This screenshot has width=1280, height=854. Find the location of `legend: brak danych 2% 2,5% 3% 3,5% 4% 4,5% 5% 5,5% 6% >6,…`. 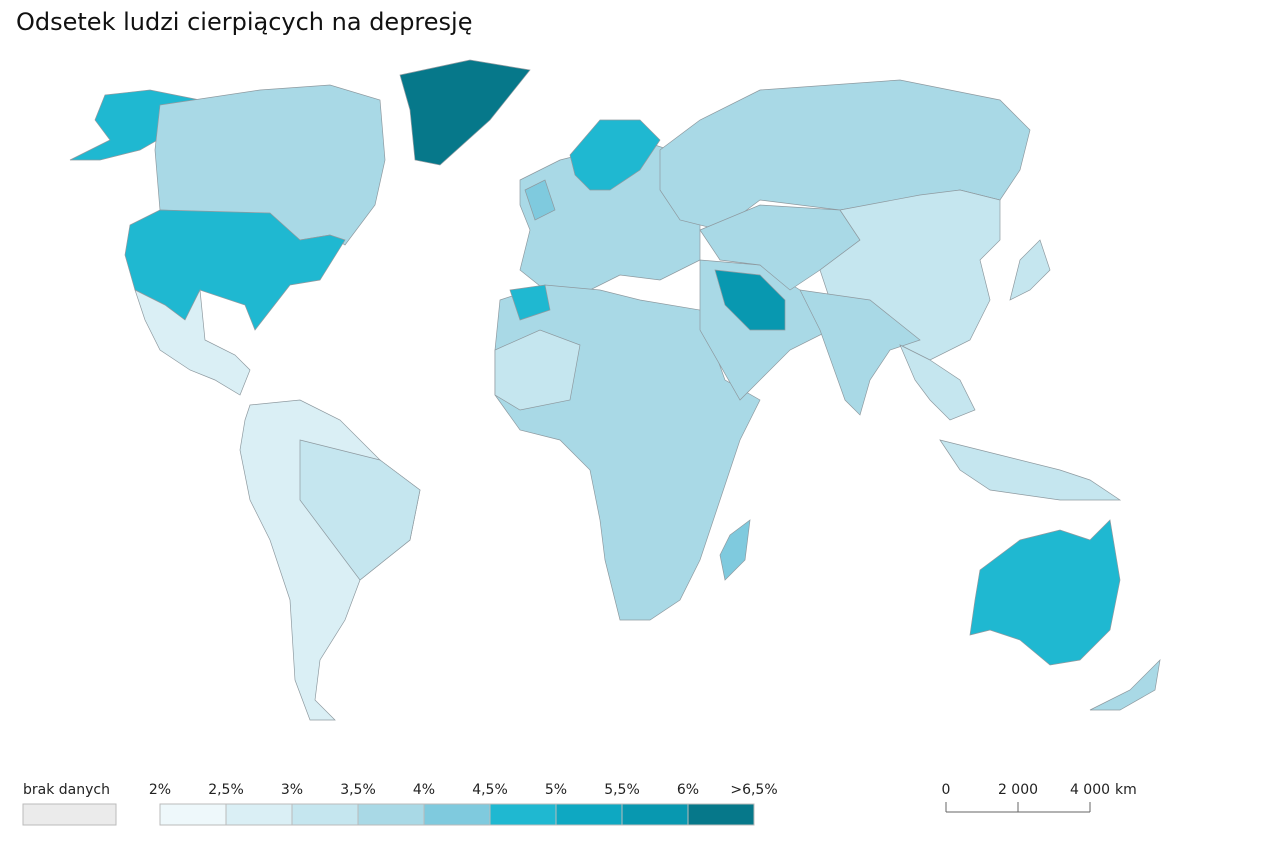

legend: brak danych 2% 2,5% 3% 3,5% 4% 4,5% 5% 5,5% 6% >6,… is located at coordinates (400, 804).